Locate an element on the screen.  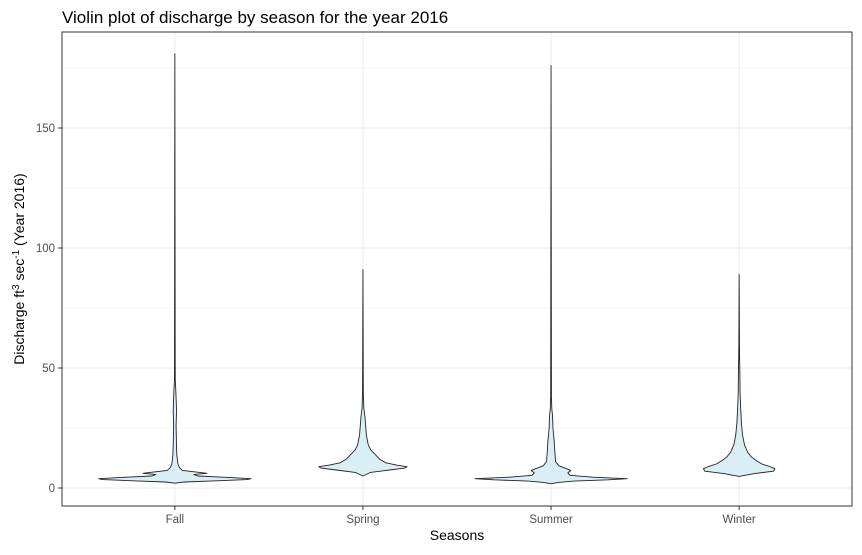
y-tick-label: 50 is located at coordinates (48, 369).